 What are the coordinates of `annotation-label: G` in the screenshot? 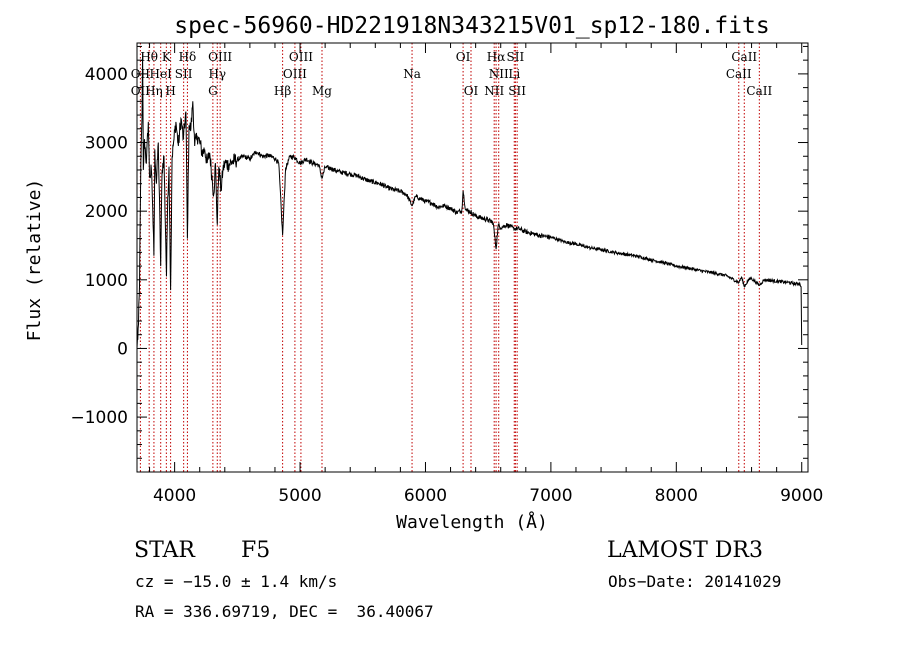 It's located at (213, 91).